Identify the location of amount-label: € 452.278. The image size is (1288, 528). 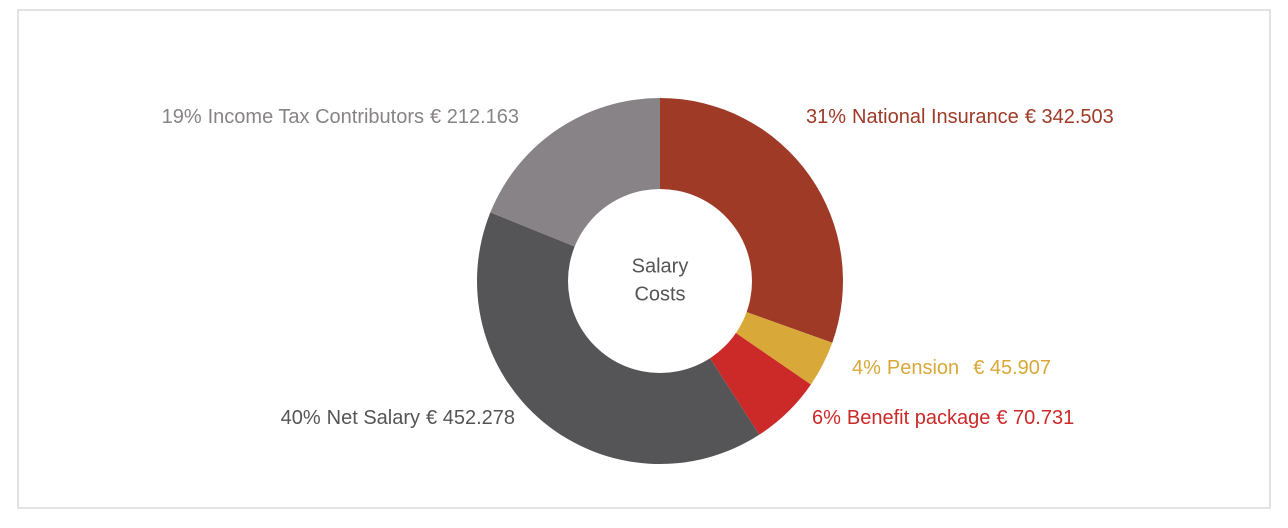
(470, 418).